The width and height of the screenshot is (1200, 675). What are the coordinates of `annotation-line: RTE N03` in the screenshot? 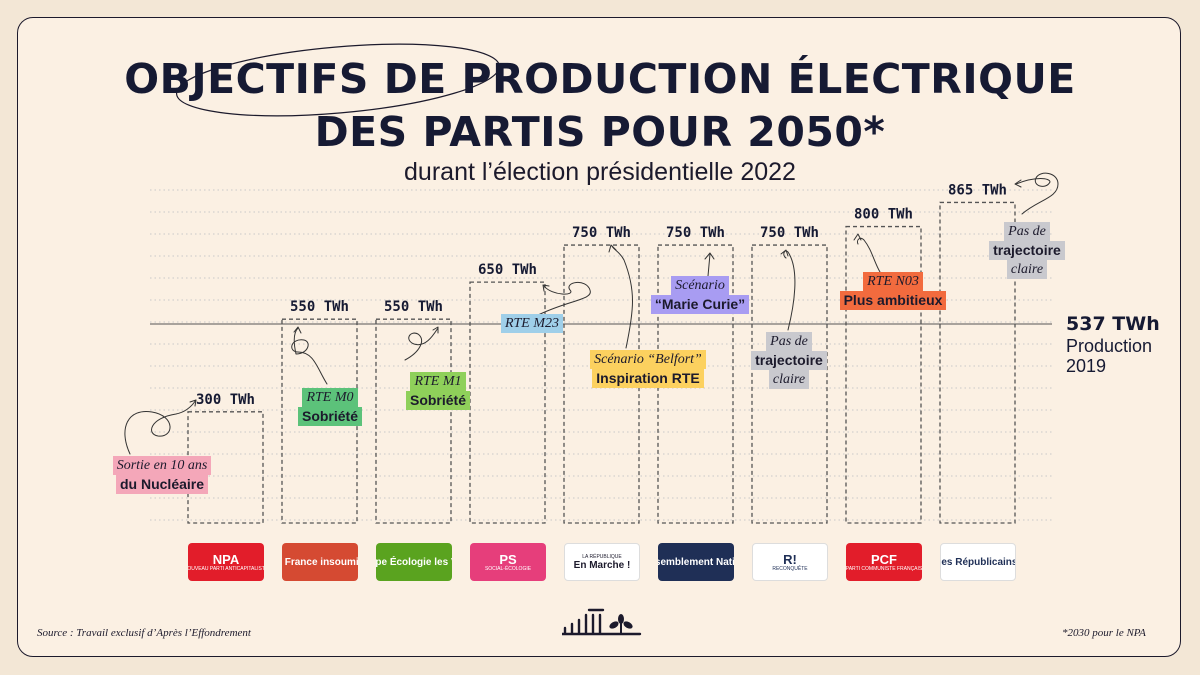 It's located at (893, 281).